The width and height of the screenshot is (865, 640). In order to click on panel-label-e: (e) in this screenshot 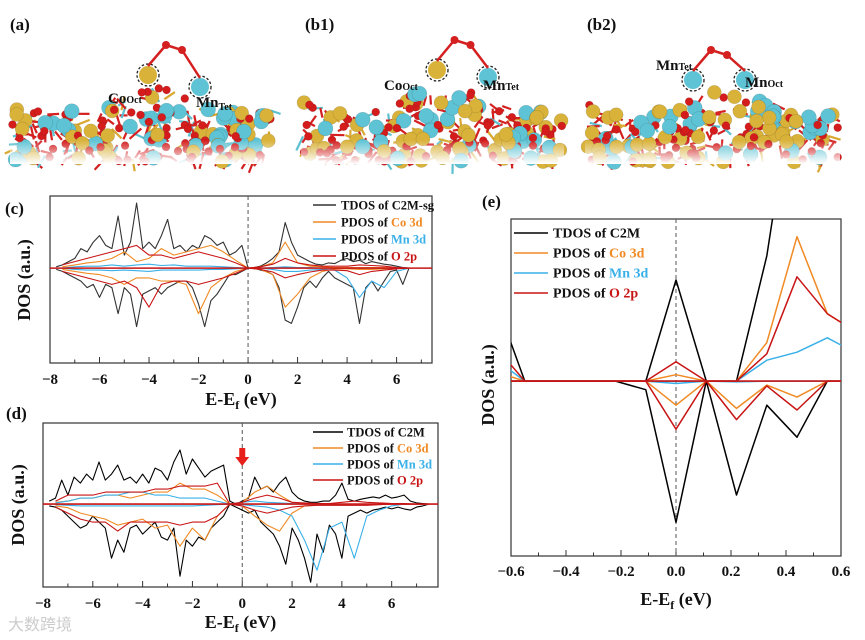, I will do `click(491, 201)`.